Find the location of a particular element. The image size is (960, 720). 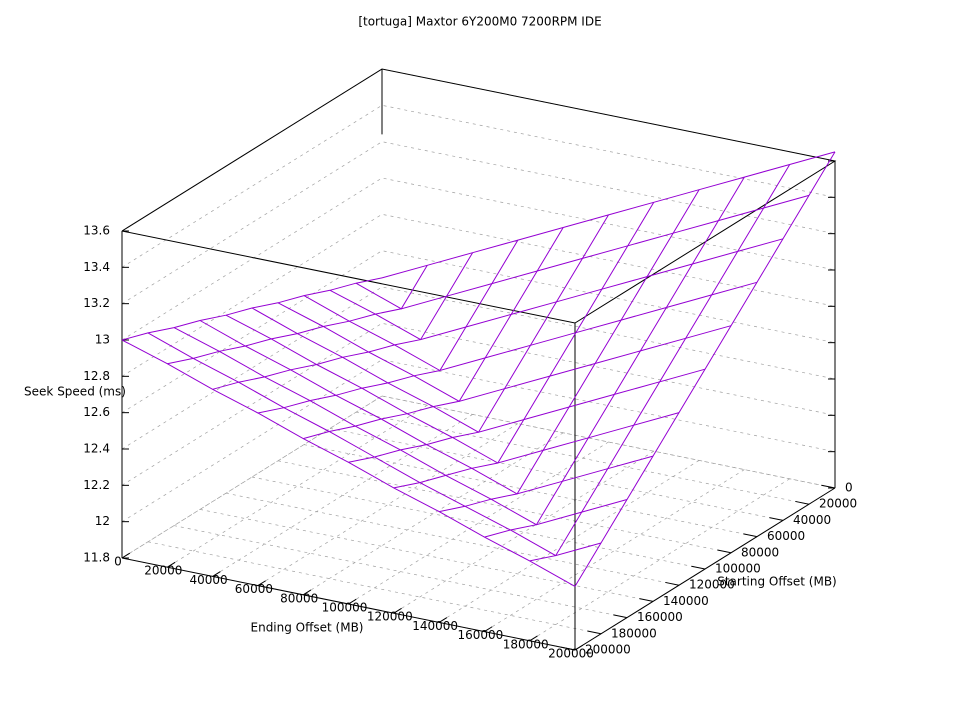

z-tick-label: 12.8 is located at coordinates (96, 376).